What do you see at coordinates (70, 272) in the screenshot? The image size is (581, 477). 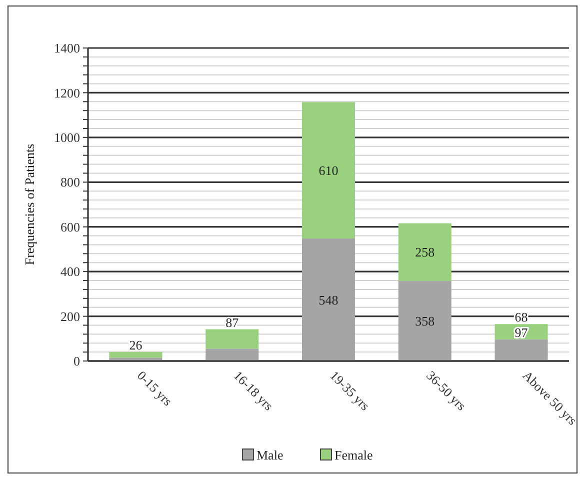 I see `y-tick-label: 400` at bounding box center [70, 272].